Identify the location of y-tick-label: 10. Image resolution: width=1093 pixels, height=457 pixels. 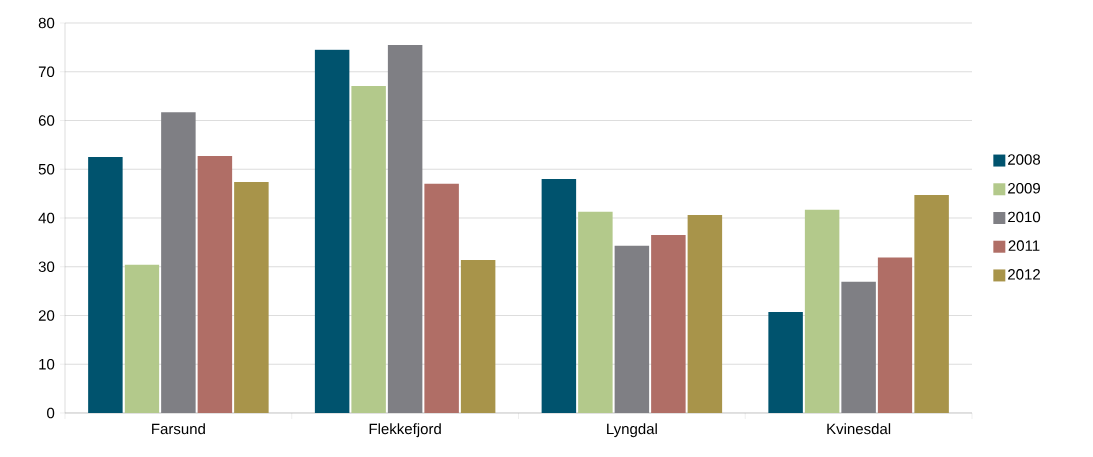
(47, 364).